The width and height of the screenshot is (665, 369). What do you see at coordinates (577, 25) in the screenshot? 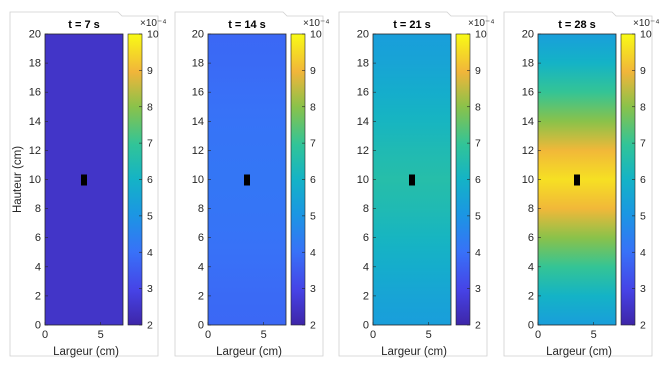
I see `chart-title: t = 28 s` at bounding box center [577, 25].